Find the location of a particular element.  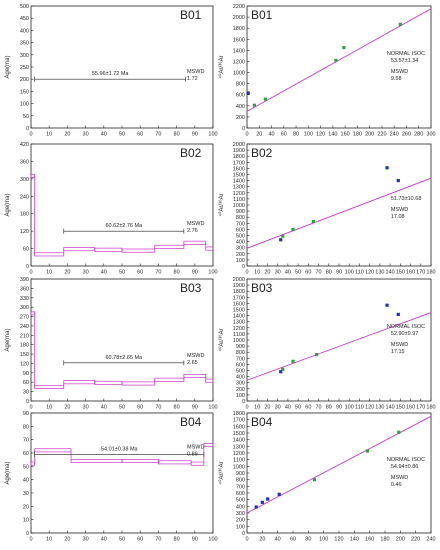

plateau-age-label: 54.01±0.38 Ma is located at coordinates (120, 449).